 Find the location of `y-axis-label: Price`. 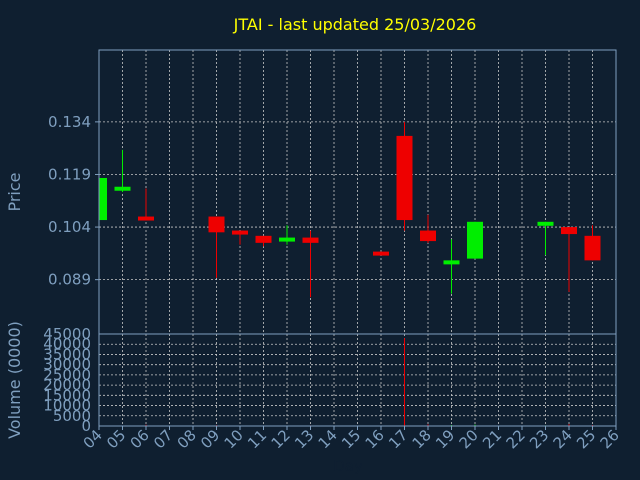

y-axis-label: Price is located at coordinates (14, 191).